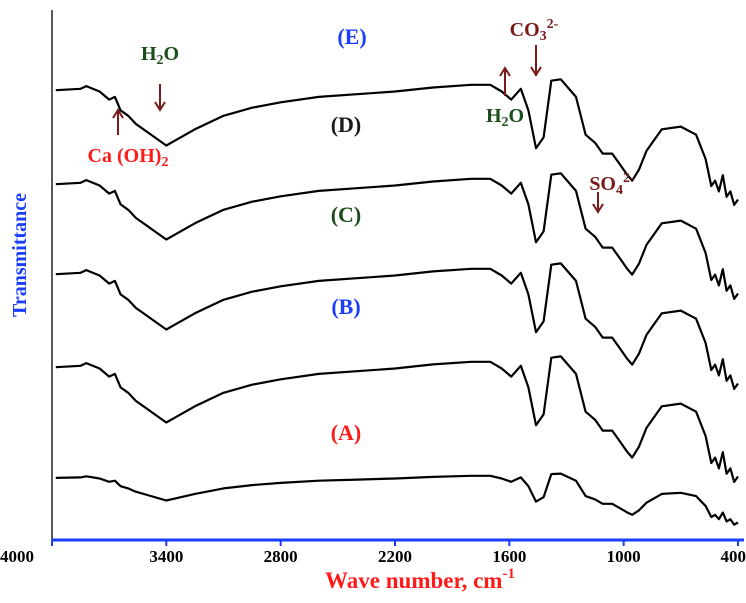  Describe the element at coordinates (346, 214) in the screenshot. I see `series-label-2: (C)` at that location.